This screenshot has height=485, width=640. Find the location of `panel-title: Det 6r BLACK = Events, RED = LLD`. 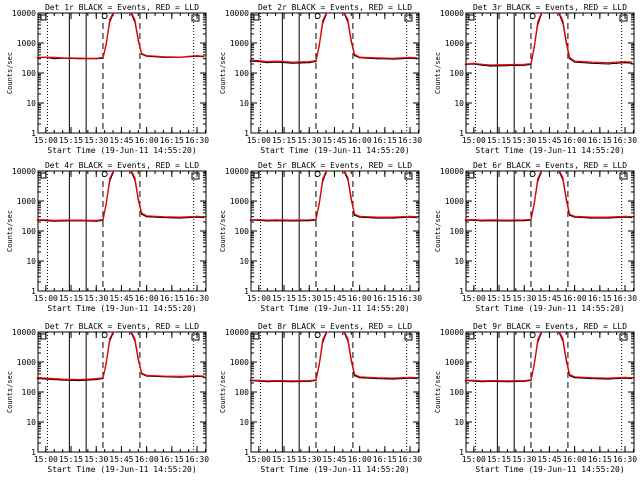

panel-title: Det 6r BLACK = Events, RED = LLD is located at coordinates (550, 165).